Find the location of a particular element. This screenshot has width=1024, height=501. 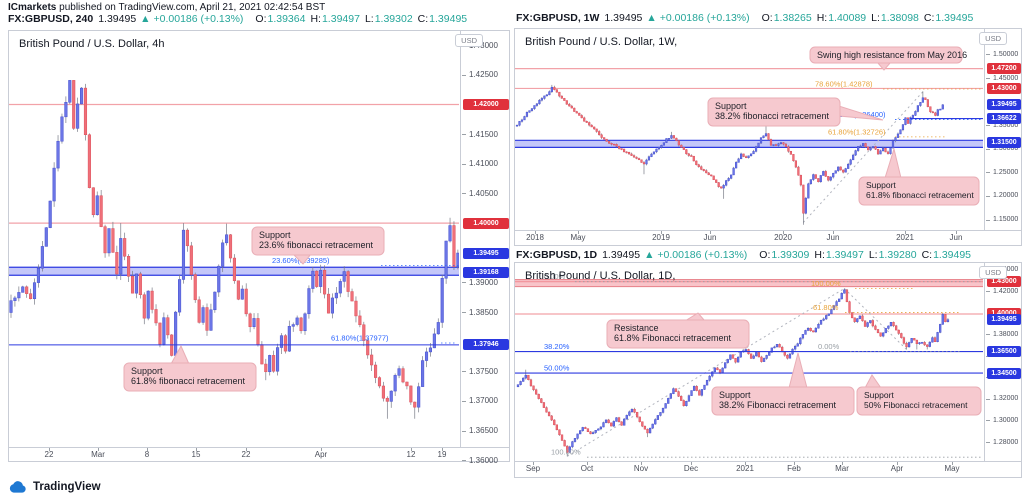

time-tick: 19 is located at coordinates (442, 454).